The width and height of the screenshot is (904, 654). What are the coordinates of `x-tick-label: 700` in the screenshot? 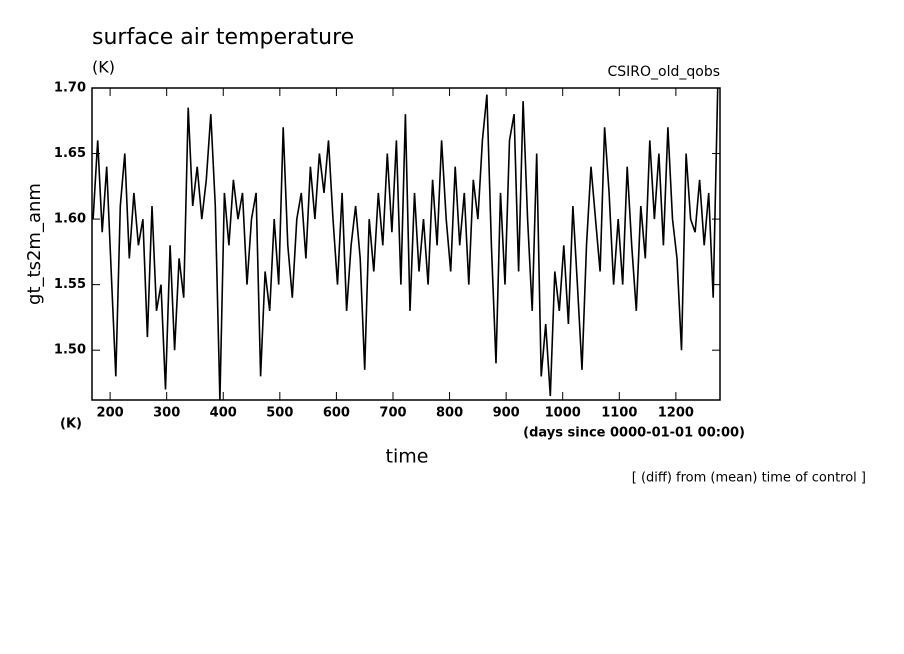 It's located at (392, 413).